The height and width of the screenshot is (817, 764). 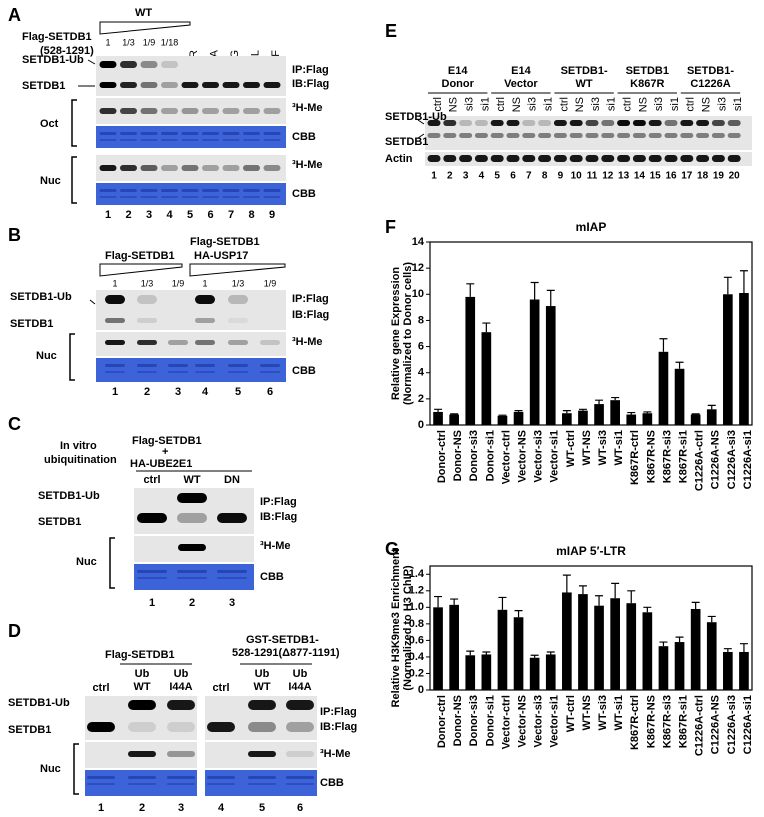 What do you see at coordinates (181, 674) in the screenshot?
I see `lane-label: Ub` at bounding box center [181, 674].